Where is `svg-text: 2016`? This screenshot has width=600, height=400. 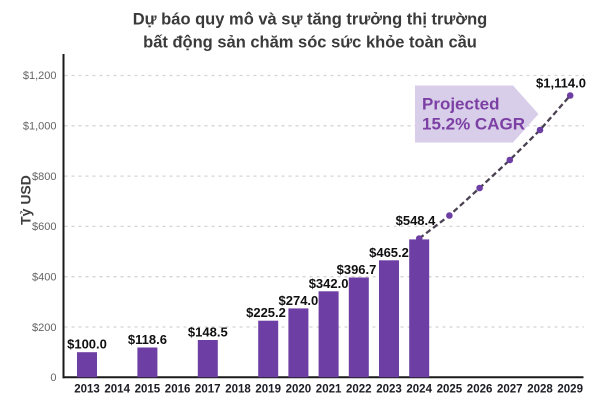 svg-text: 2016 is located at coordinates (178, 390).